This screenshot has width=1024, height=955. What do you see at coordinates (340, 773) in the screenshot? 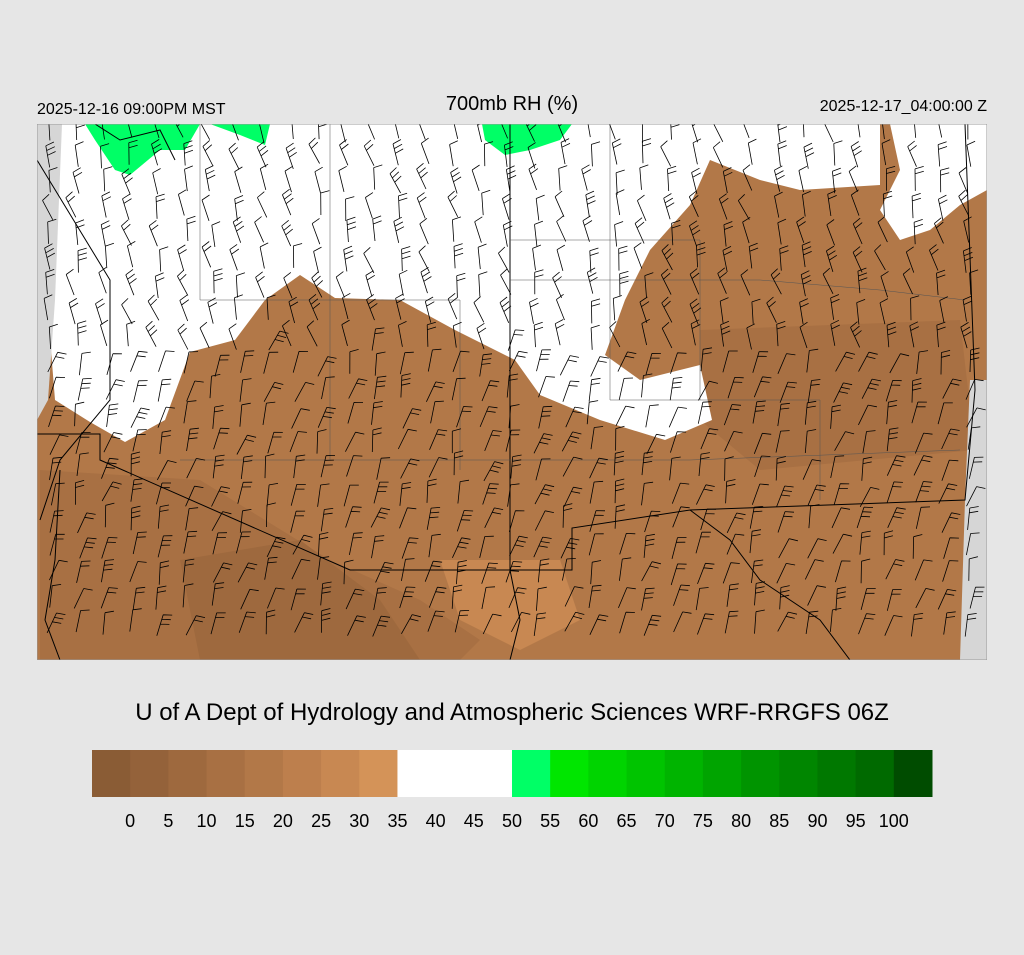
I see `colorbar-swatch` at bounding box center [340, 773].